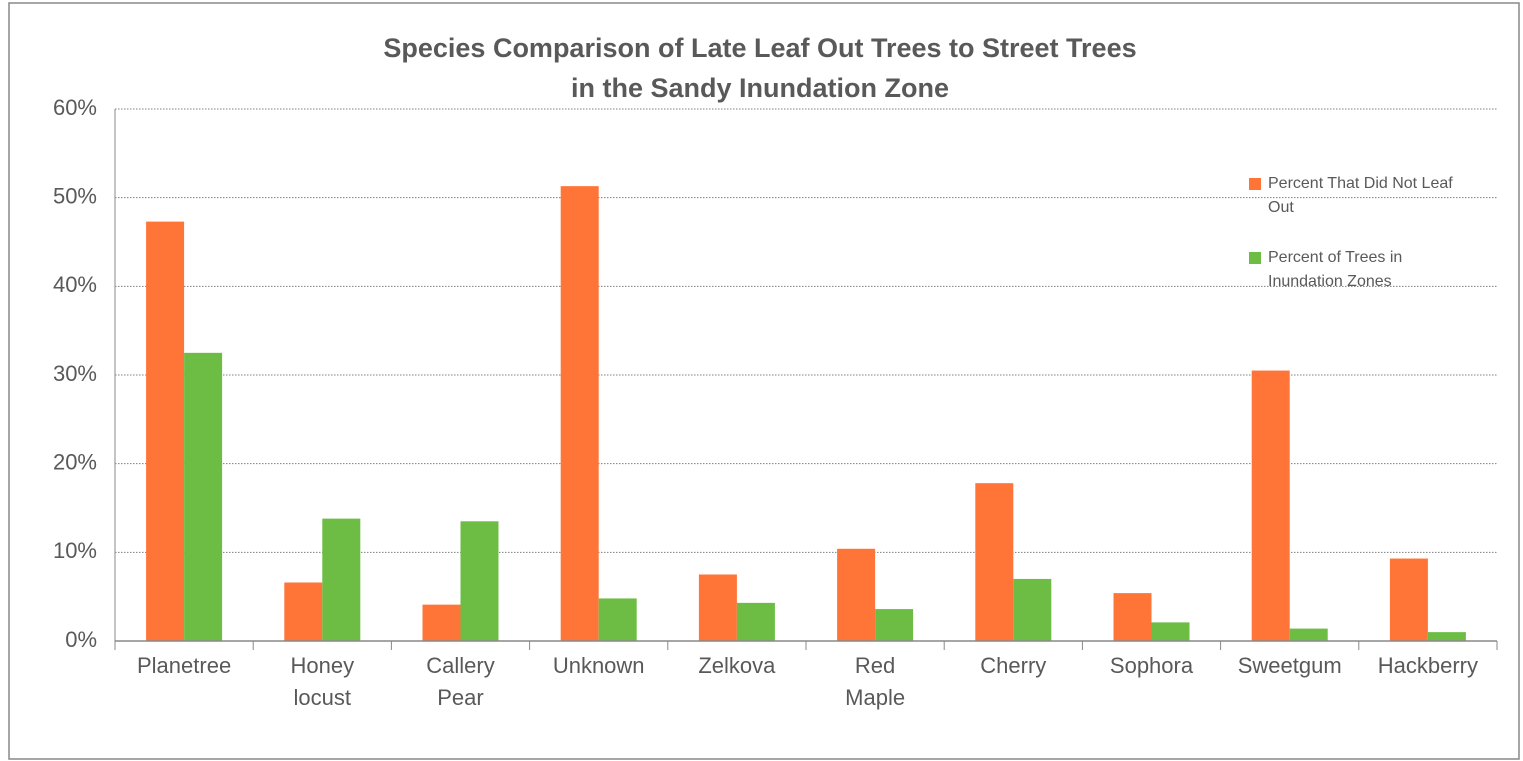 This screenshot has width=1523, height=761. I want to click on y-tick-label: 10%, so click(75, 550).